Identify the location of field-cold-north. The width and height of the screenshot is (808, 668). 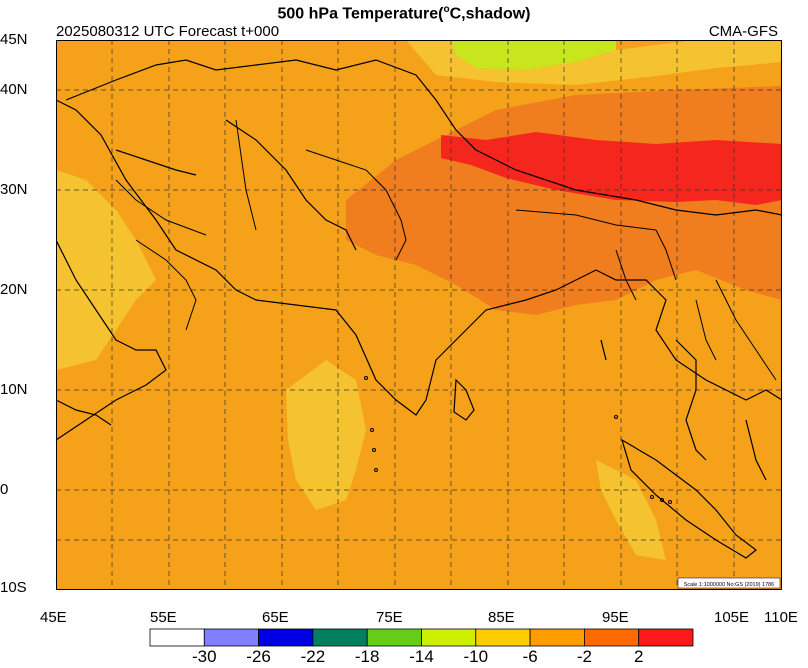
(533, 55).